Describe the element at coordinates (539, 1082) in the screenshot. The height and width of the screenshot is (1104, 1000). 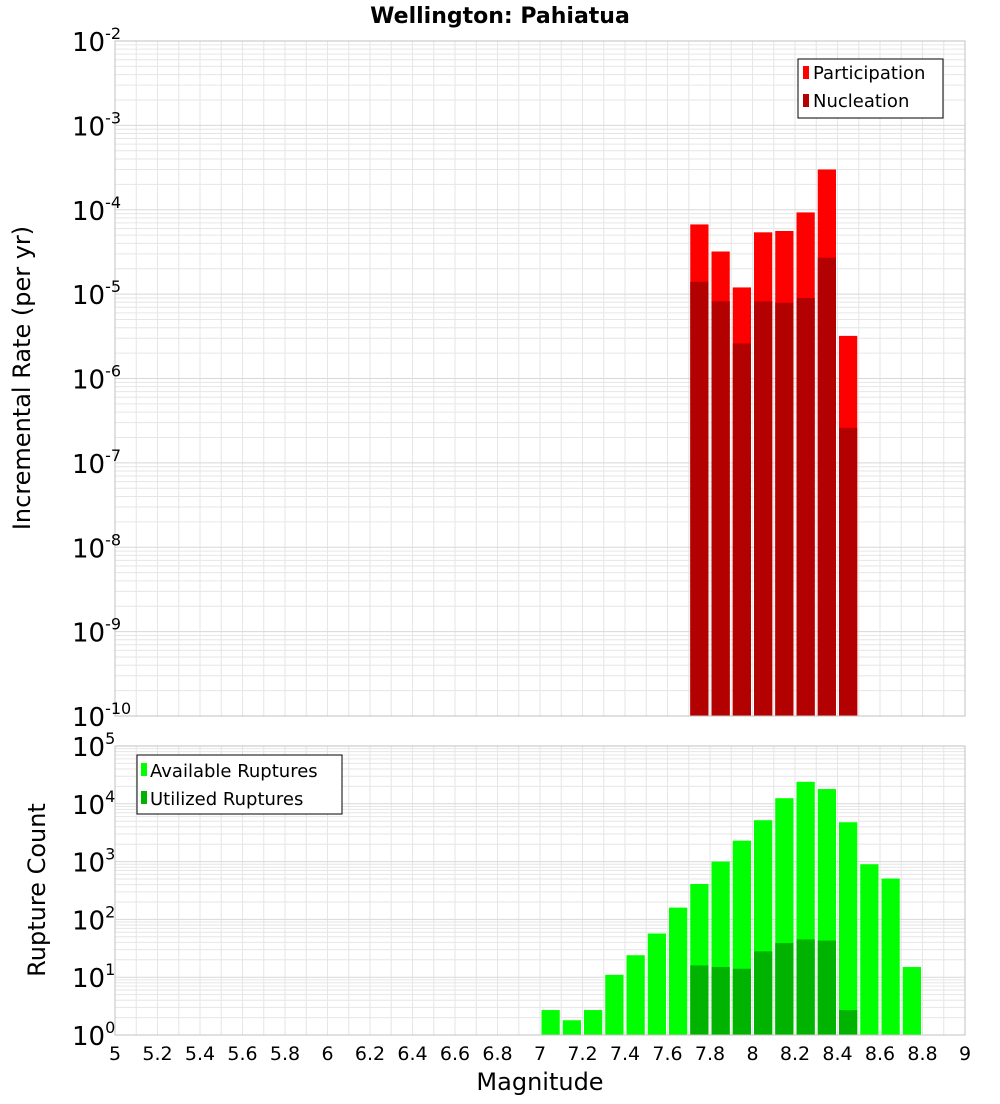
I see `x-axis-label: Magnitude` at that location.